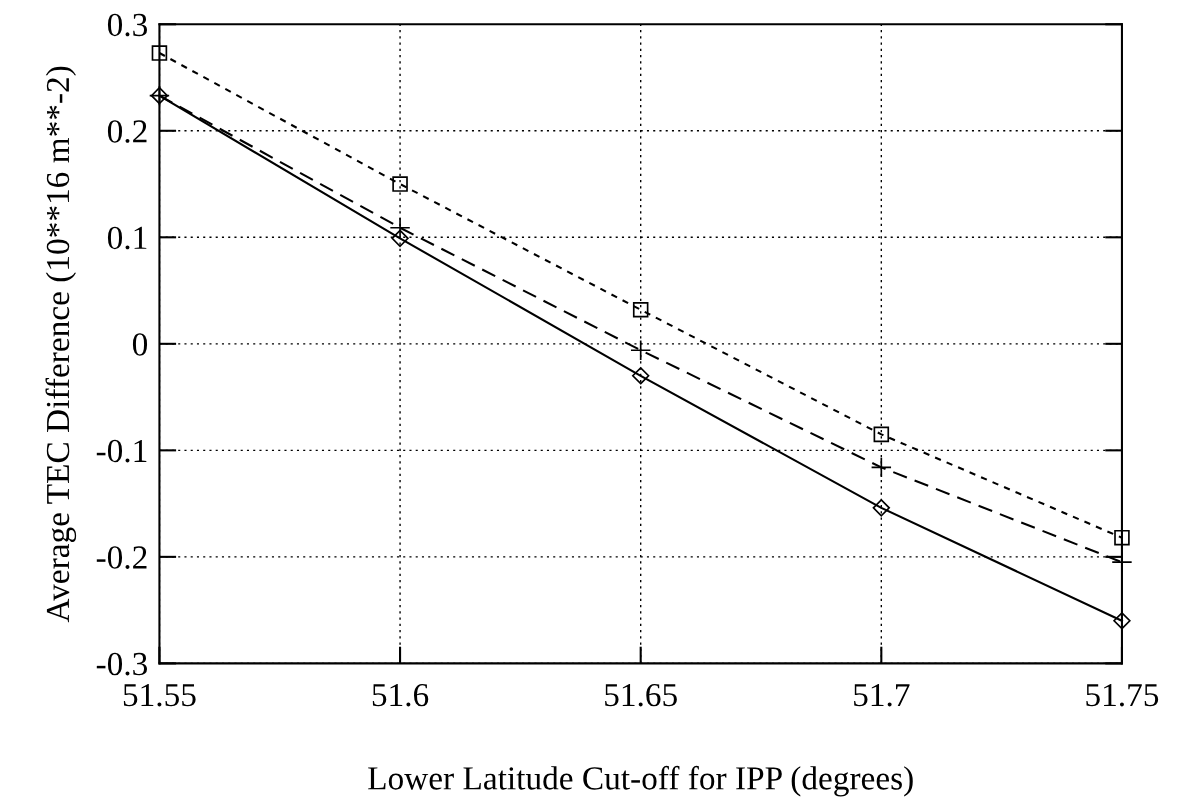 The width and height of the screenshot is (1181, 809). I want to click on y-axis-title: Average TEC Difference (10**16 m**-2), so click(61, 344).